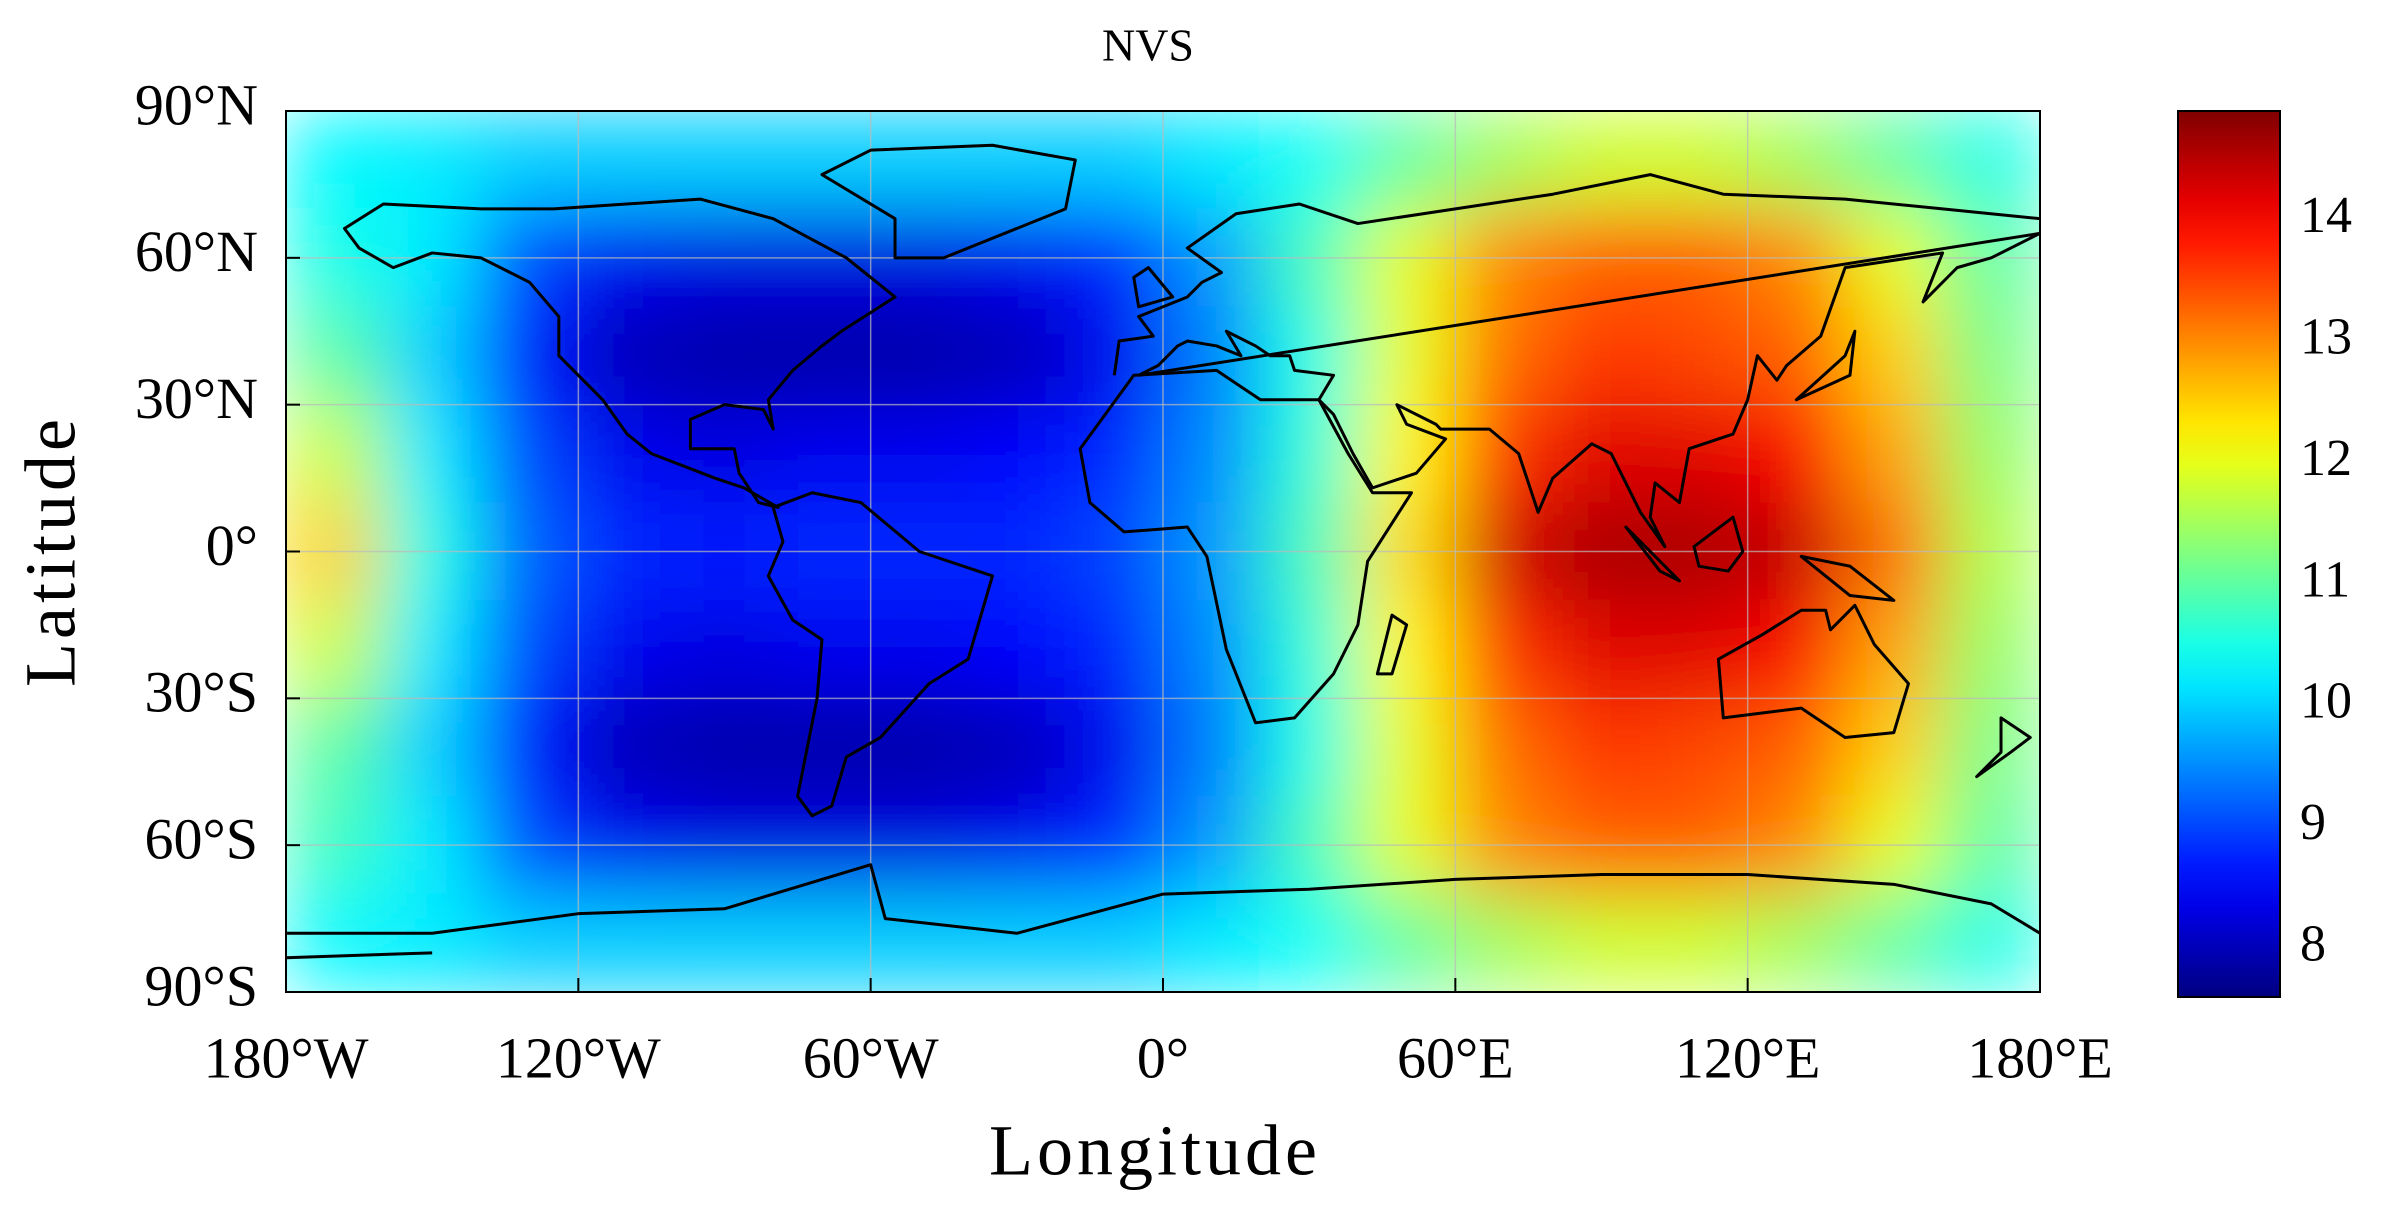 The width and height of the screenshot is (2383, 1230). What do you see at coordinates (196, 251) in the screenshot?
I see `y-tick-label: 60°N` at bounding box center [196, 251].